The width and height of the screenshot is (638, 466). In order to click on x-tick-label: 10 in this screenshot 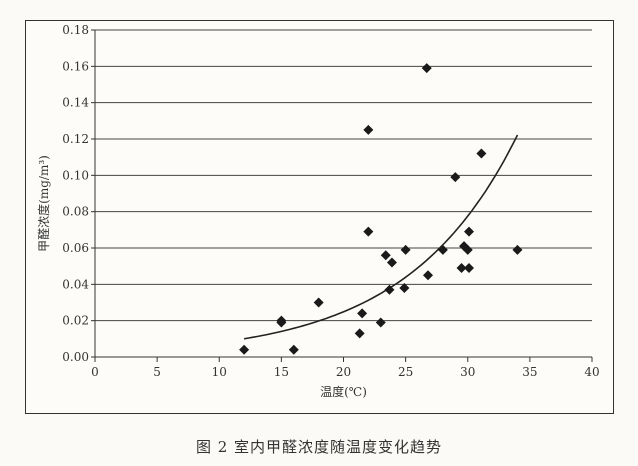, I will do `click(219, 372)`.